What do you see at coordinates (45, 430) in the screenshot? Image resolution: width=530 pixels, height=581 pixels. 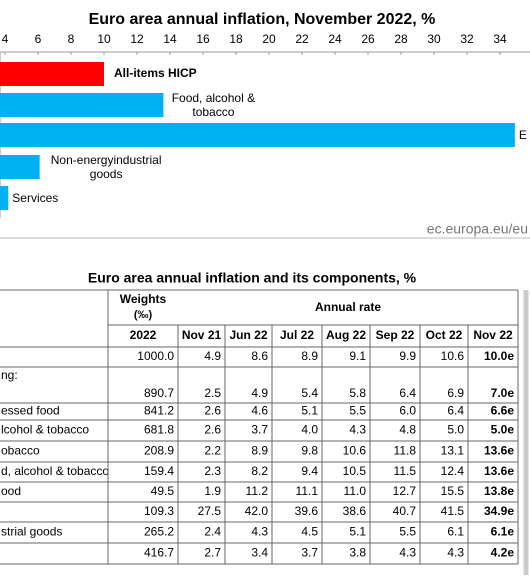 I see `row-label: lcohol & tobacco` at bounding box center [45, 430].